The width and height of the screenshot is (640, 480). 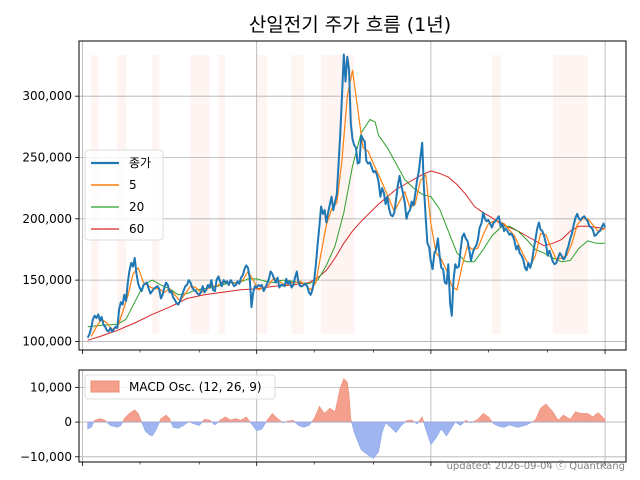 I want to click on y-tick-label: −10,000, so click(x=46, y=457).